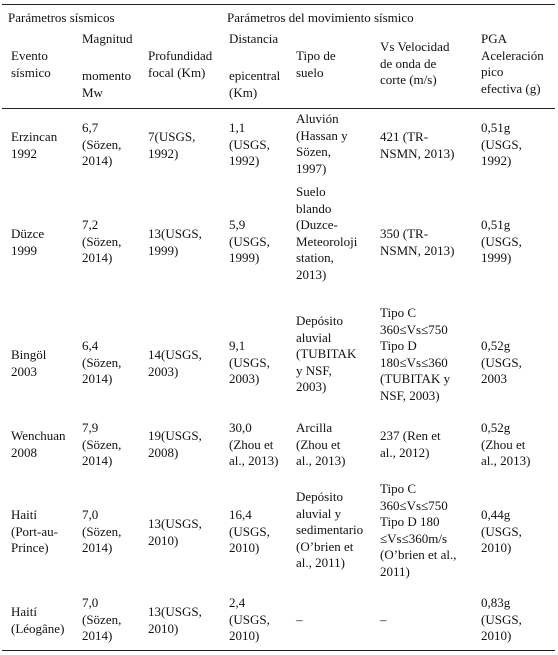  I want to click on cell-pga: 0,51g (USGS, 1999), so click(501, 241).